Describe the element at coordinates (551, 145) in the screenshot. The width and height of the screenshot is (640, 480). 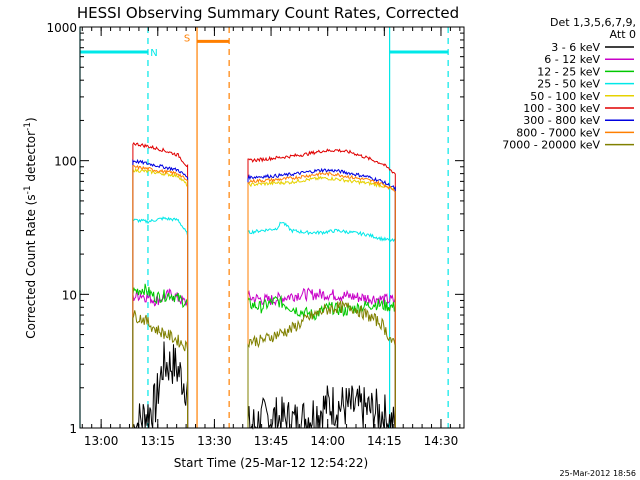
I see `legend-label: 7000 - 20000 keV` at that location.